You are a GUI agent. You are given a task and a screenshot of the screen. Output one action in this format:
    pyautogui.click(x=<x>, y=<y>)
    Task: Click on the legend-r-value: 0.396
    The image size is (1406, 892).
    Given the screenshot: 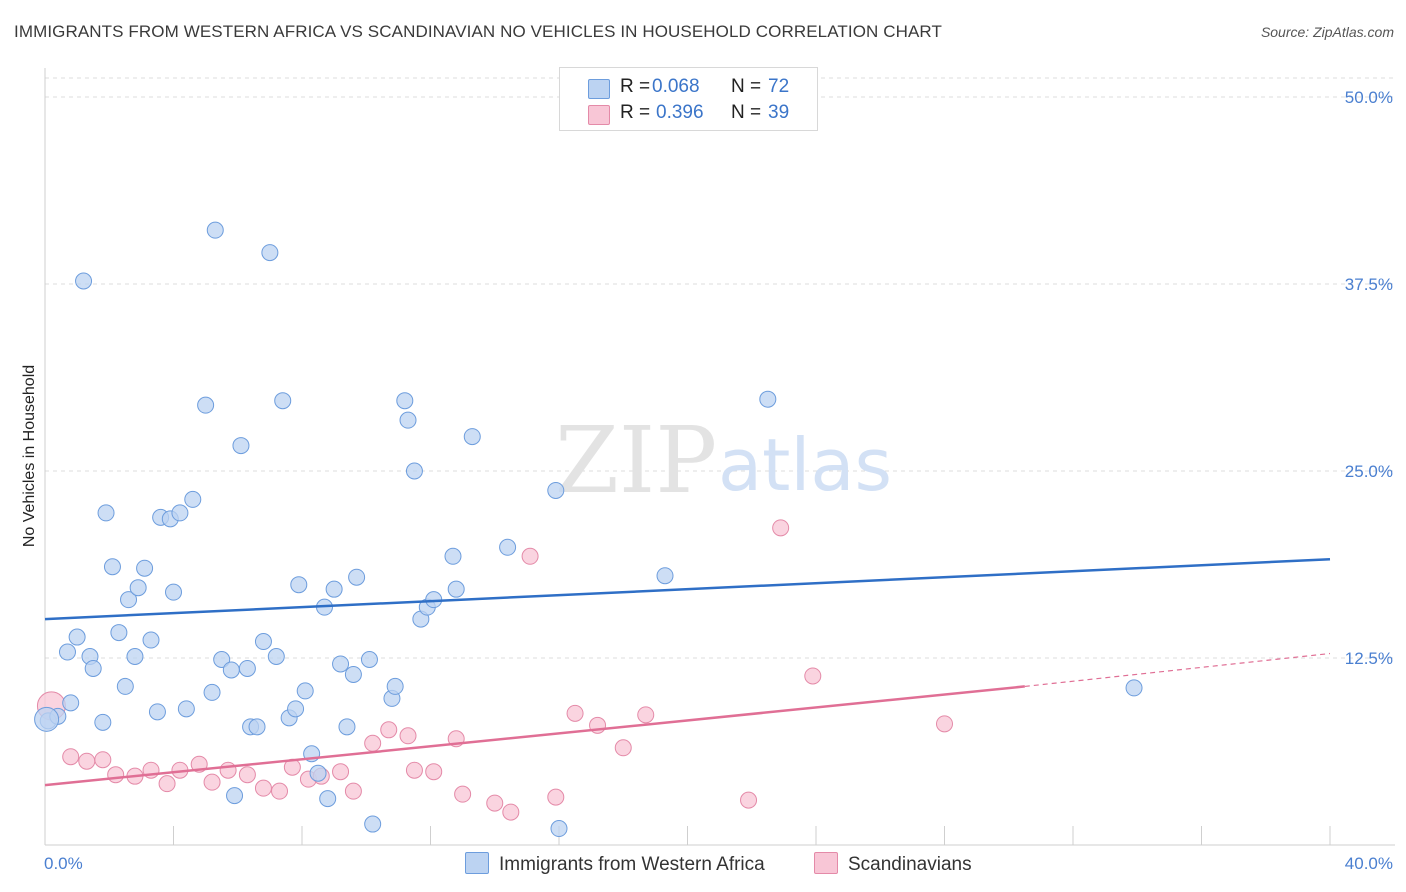 What is the action you would take?
    pyautogui.click(x=680, y=112)
    